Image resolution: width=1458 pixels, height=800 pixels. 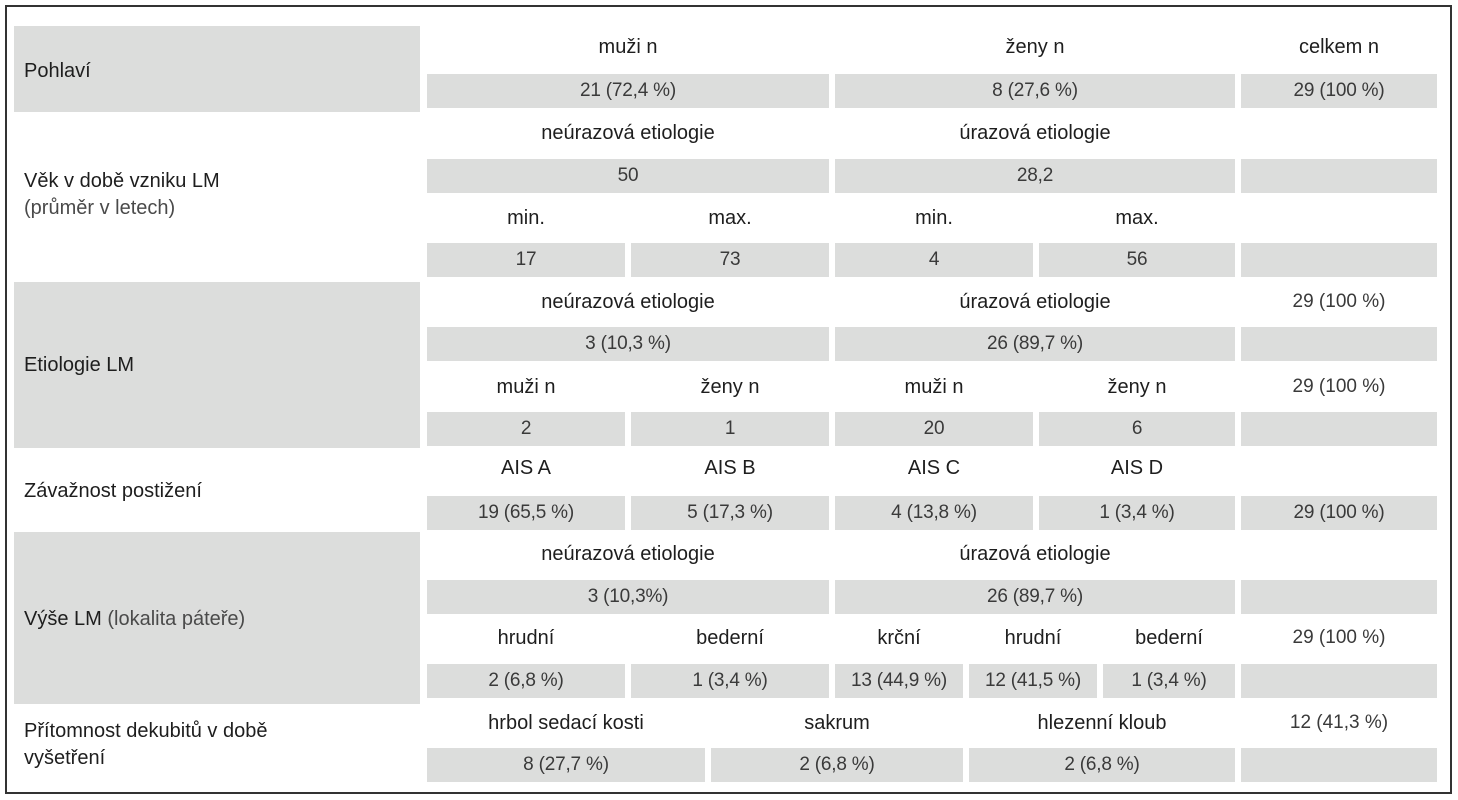 I want to click on vek-value-neurazova: 50, so click(x=628, y=176).